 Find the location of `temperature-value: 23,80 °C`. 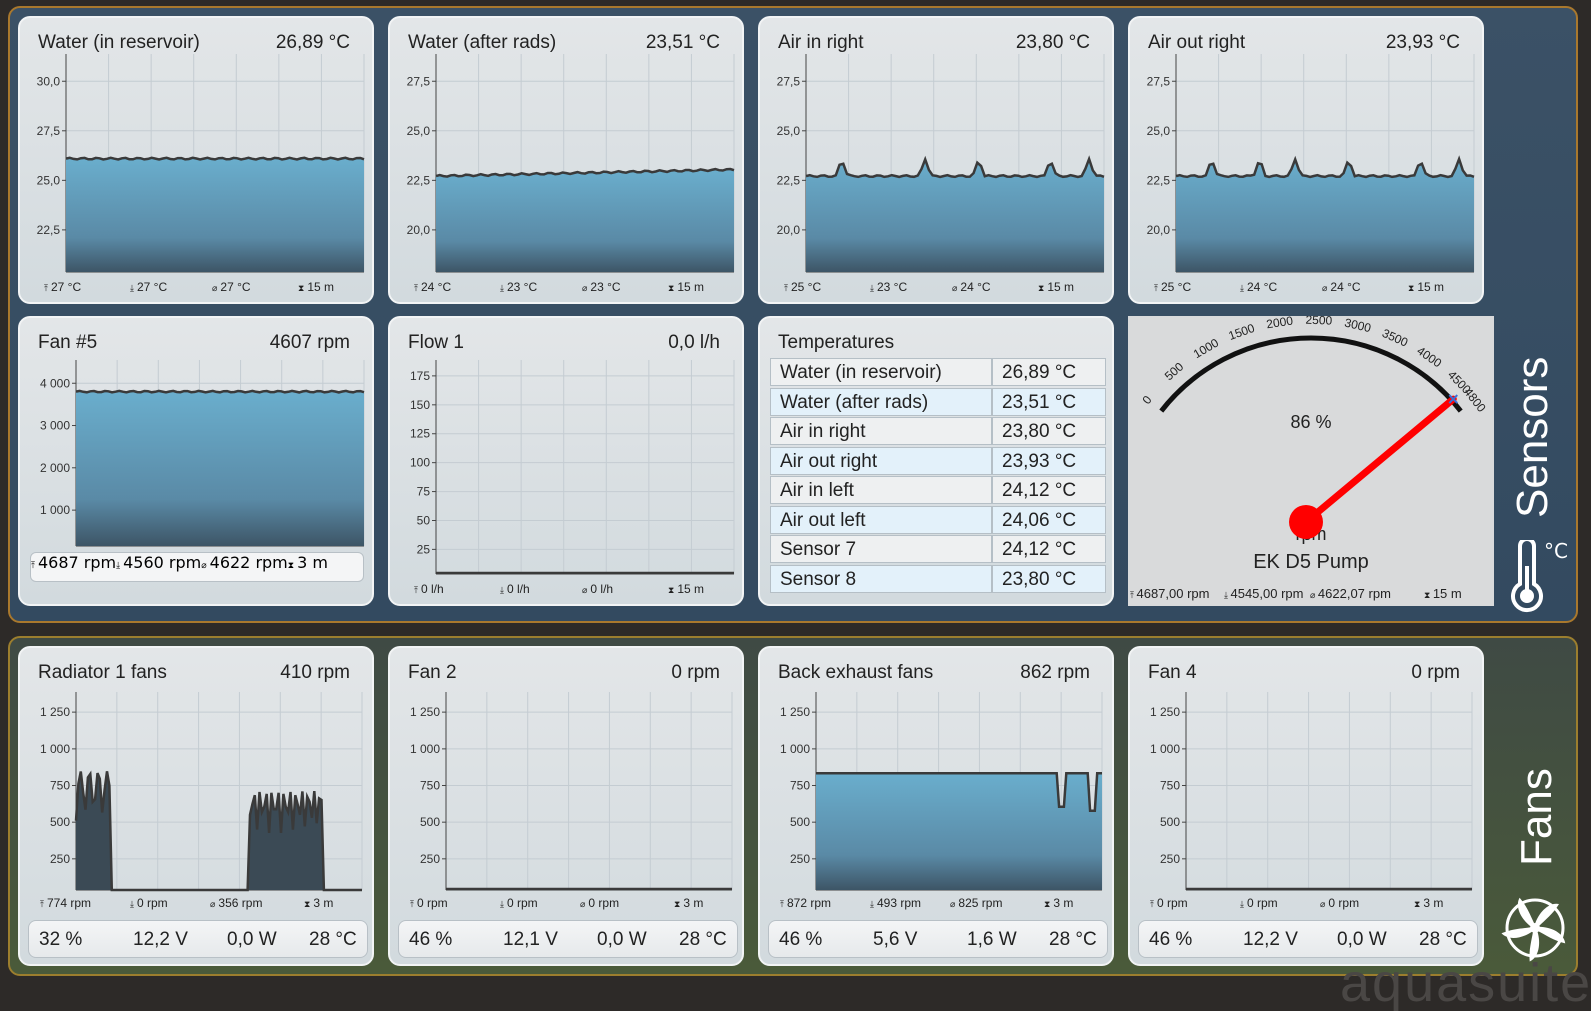

temperature-value: 23,80 °C is located at coordinates (1049, 578).